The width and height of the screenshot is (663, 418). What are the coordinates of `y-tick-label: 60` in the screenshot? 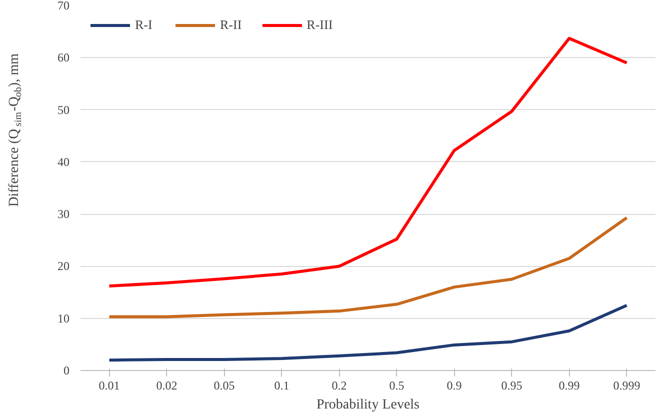 It's located at (64, 57).